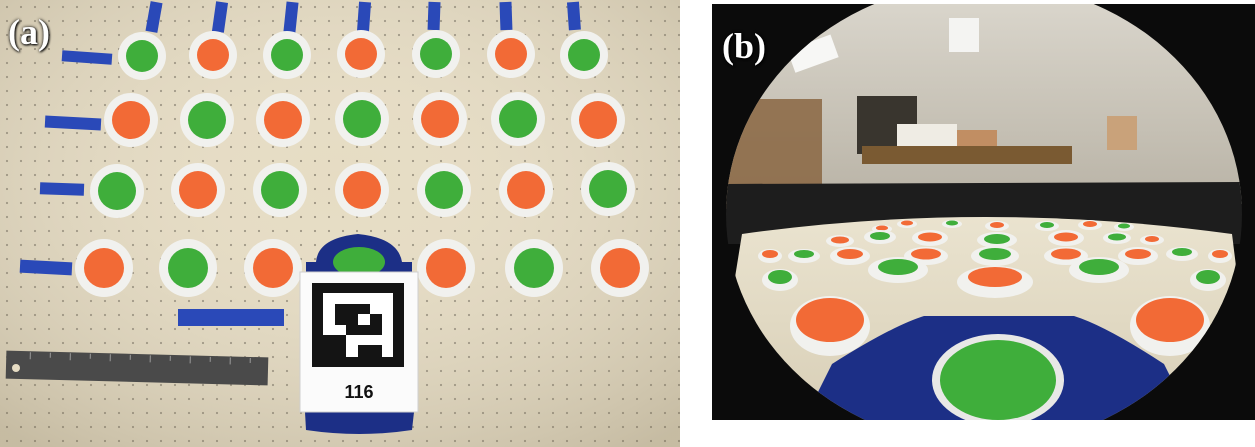 The width and height of the screenshot is (1255, 447). Describe the element at coordinates (363, 17) in the screenshot. I see `top-tape-strips` at that location.